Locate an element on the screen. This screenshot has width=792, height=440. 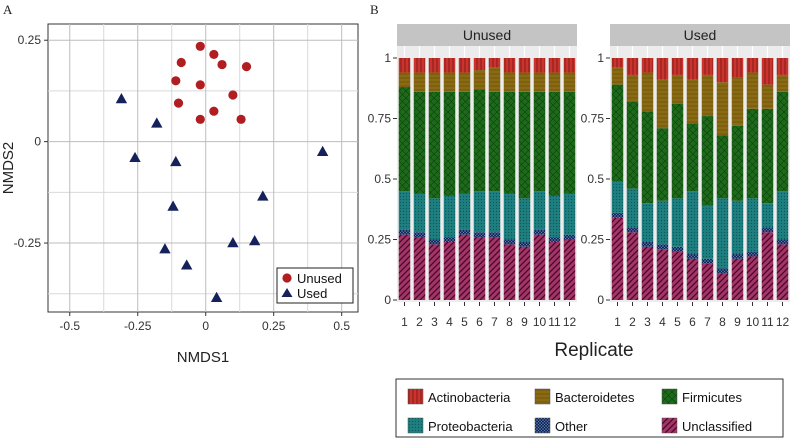
y-tick-label: 0.5 is located at coordinates (595, 179).